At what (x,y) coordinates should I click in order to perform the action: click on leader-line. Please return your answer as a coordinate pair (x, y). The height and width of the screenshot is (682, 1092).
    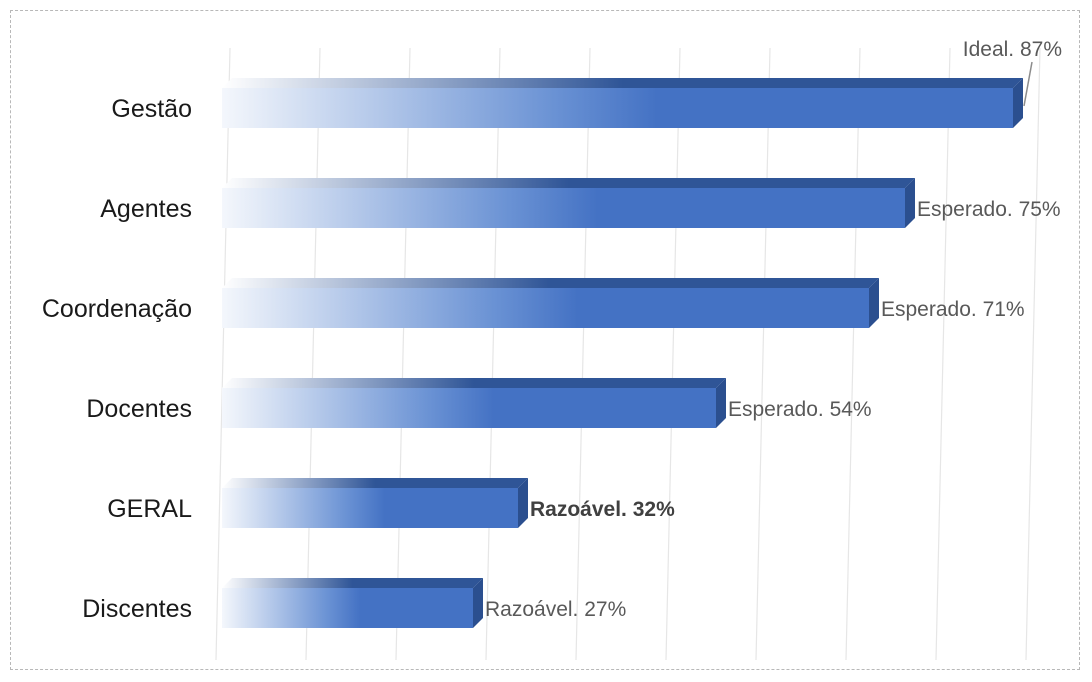
    Looking at the image, I should click on (1028, 84).